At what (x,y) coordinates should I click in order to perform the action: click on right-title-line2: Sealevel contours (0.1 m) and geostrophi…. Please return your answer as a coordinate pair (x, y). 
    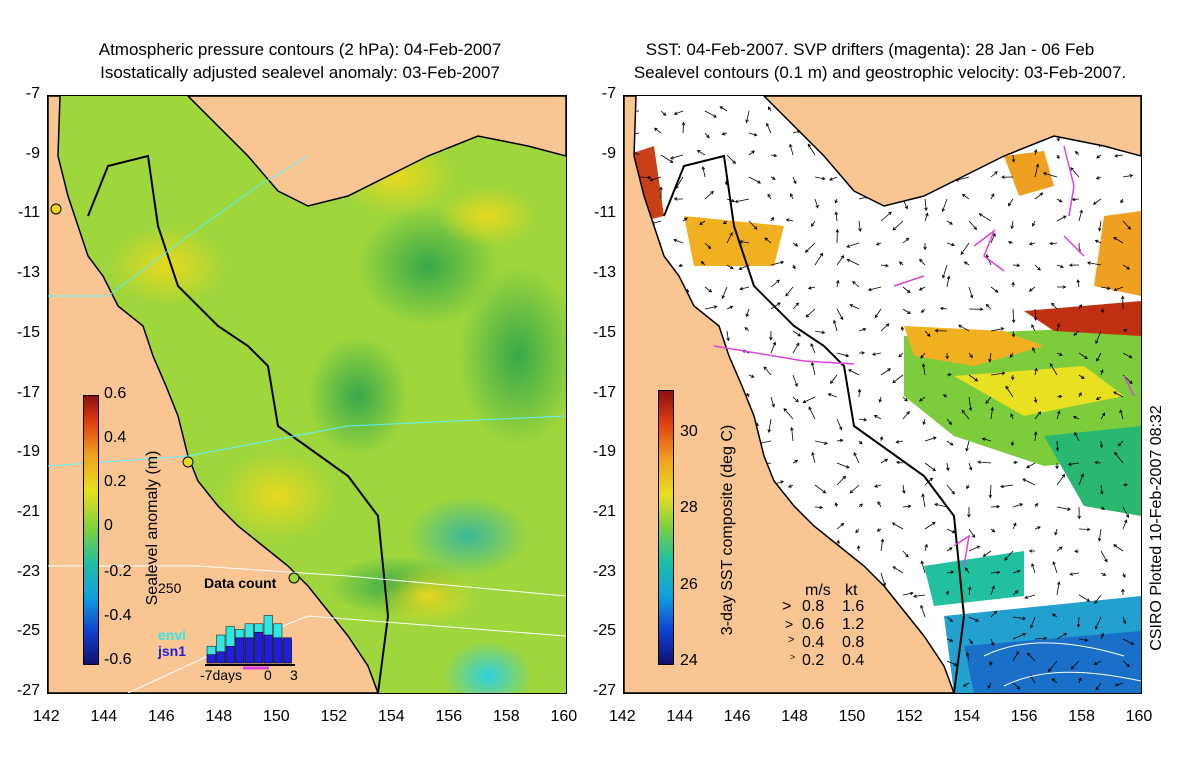
    Looking at the image, I should click on (880, 72).